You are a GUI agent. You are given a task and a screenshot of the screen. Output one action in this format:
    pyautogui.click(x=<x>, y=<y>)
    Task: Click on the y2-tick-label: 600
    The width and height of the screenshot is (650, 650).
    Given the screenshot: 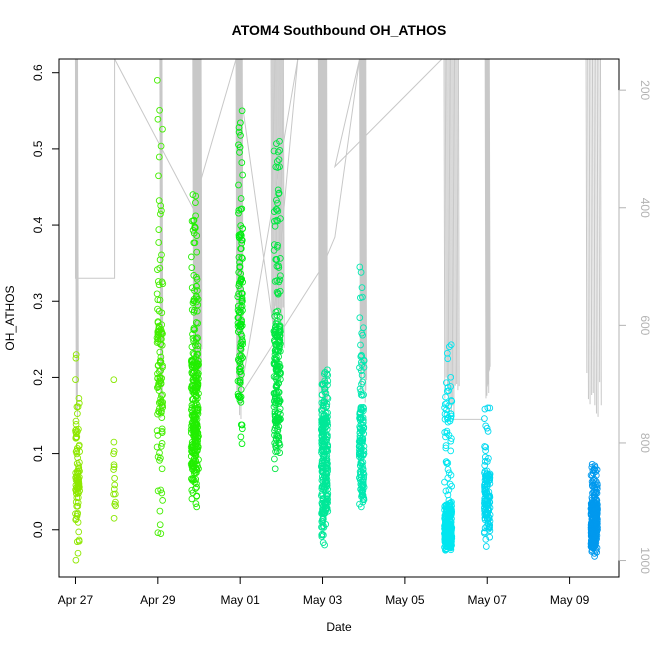 What is the action you would take?
    pyautogui.click(x=644, y=325)
    